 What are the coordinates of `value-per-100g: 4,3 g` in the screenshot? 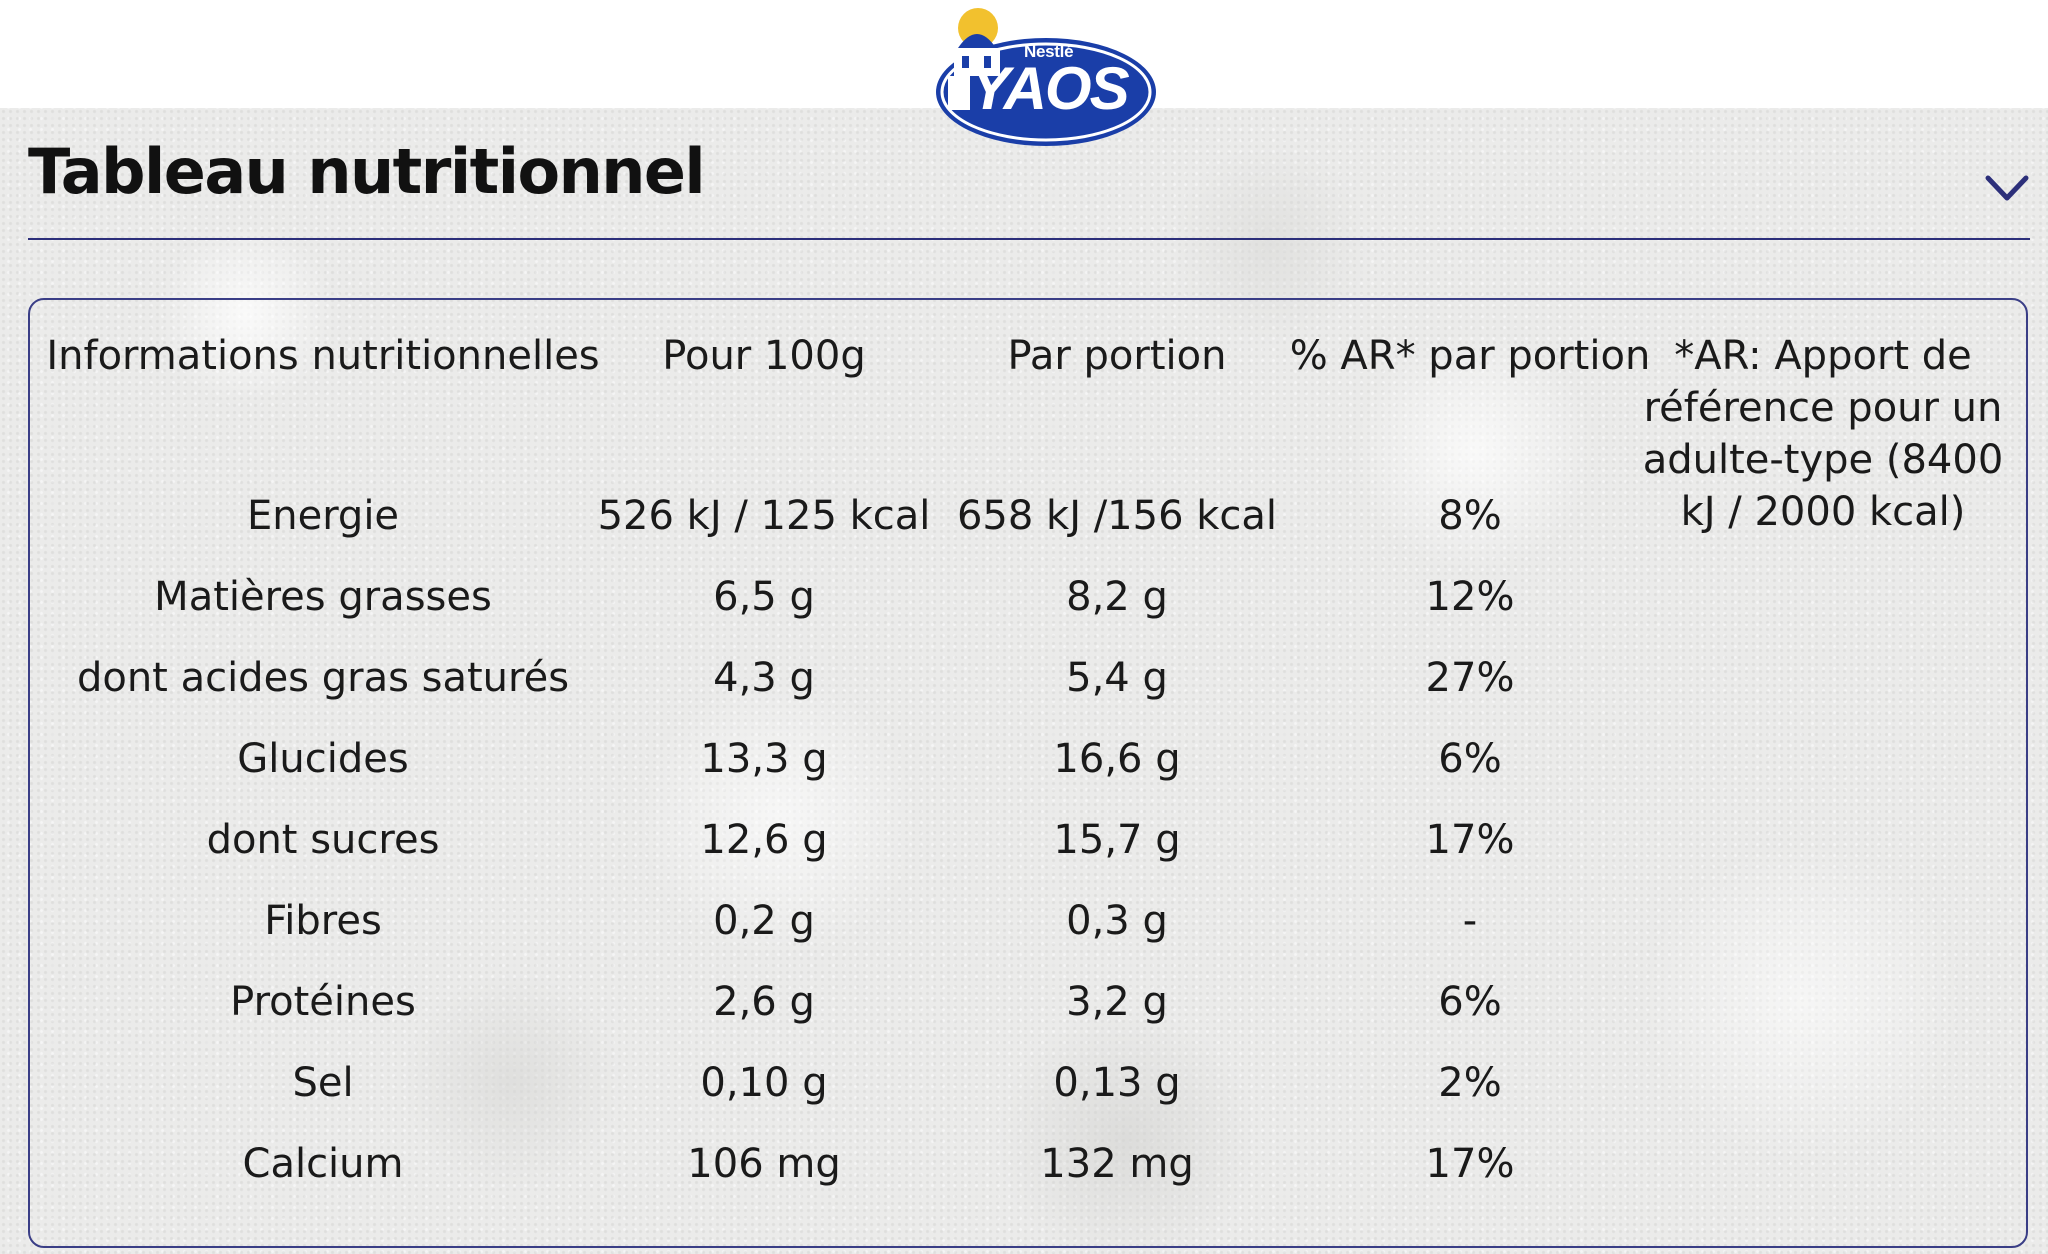 It's located at (764, 678).